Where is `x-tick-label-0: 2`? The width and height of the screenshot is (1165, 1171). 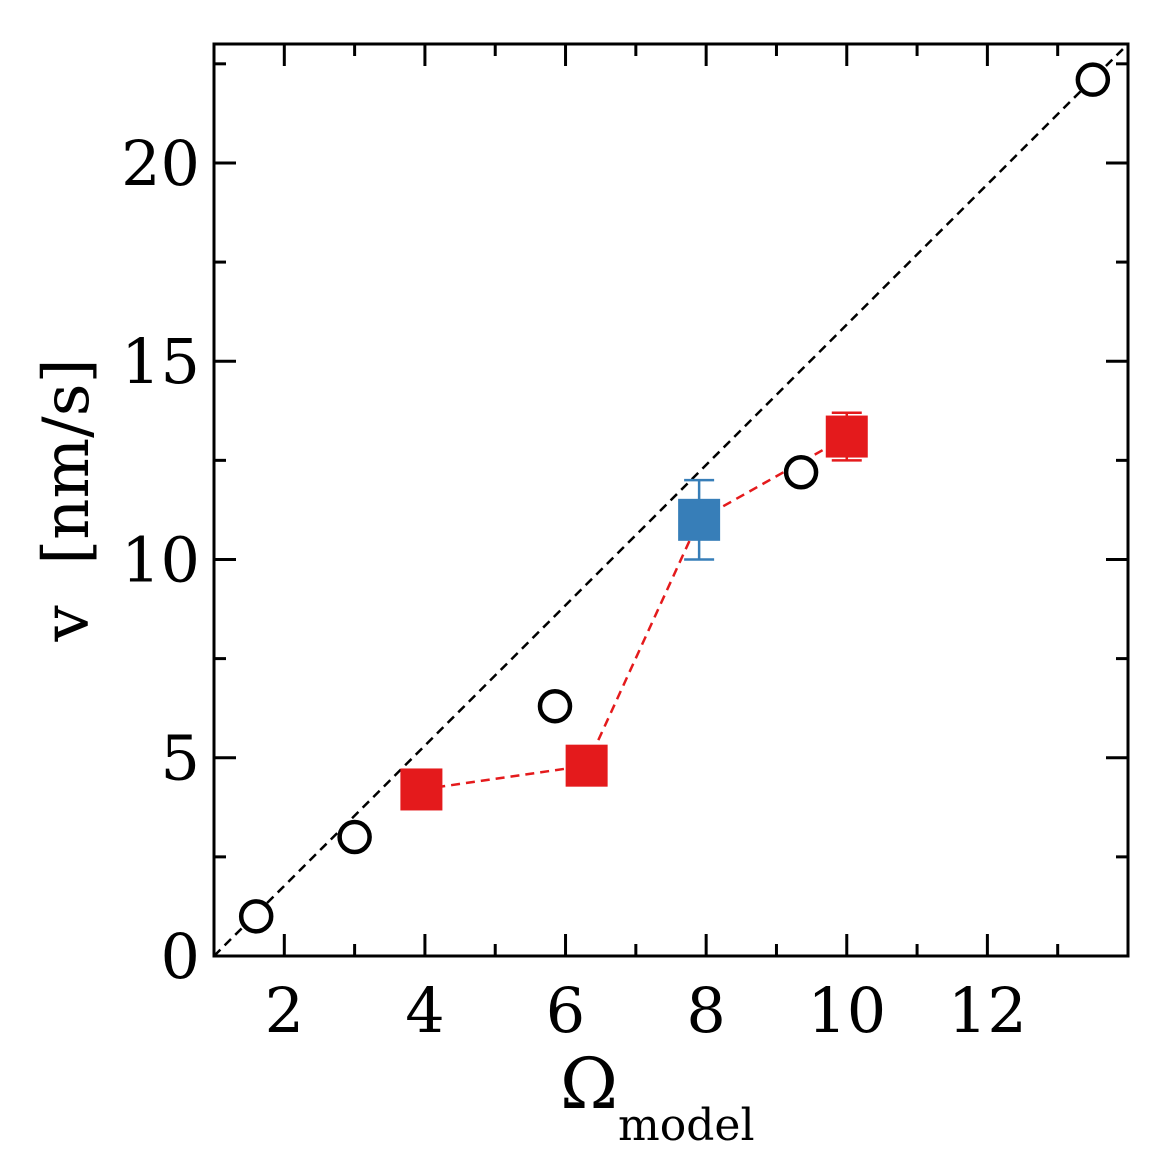
x-tick-label-0: 2 is located at coordinates (284, 1010).